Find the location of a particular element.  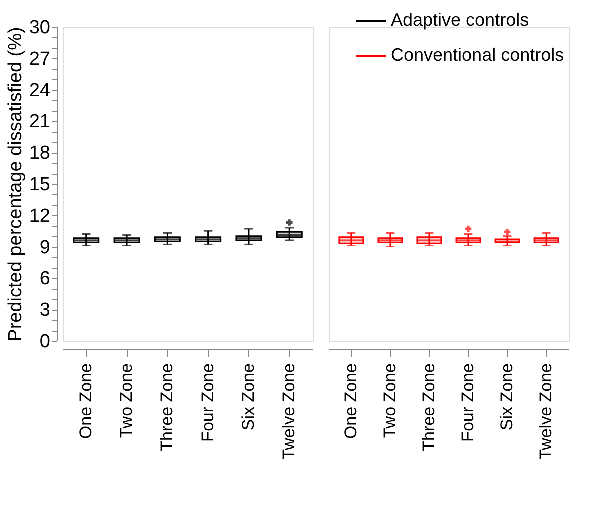

y-tick-label: 0 is located at coordinates (45, 342).